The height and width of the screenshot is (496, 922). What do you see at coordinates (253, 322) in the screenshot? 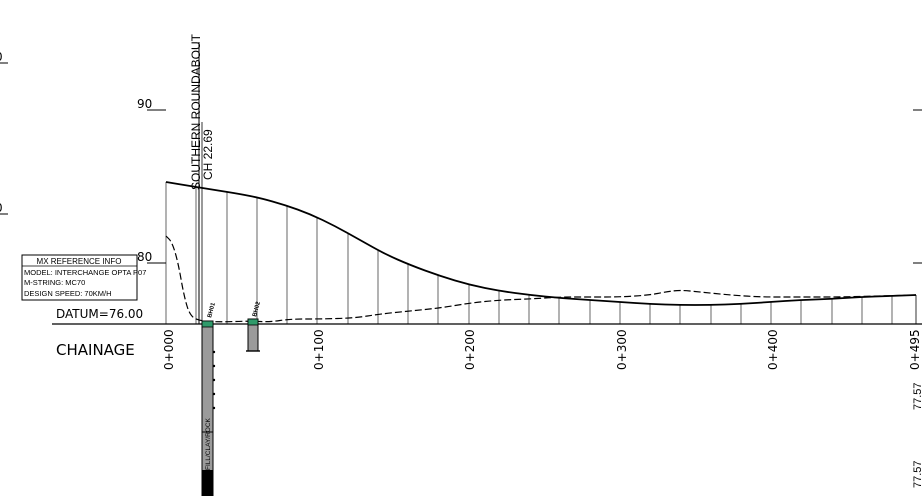
I see `borehole-2-top-layer` at bounding box center [253, 322].